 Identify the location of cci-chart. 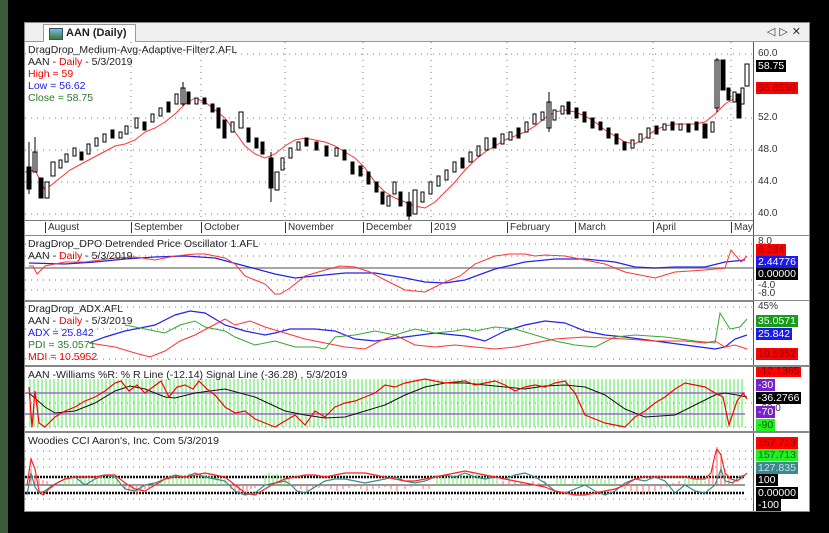
(389, 473).